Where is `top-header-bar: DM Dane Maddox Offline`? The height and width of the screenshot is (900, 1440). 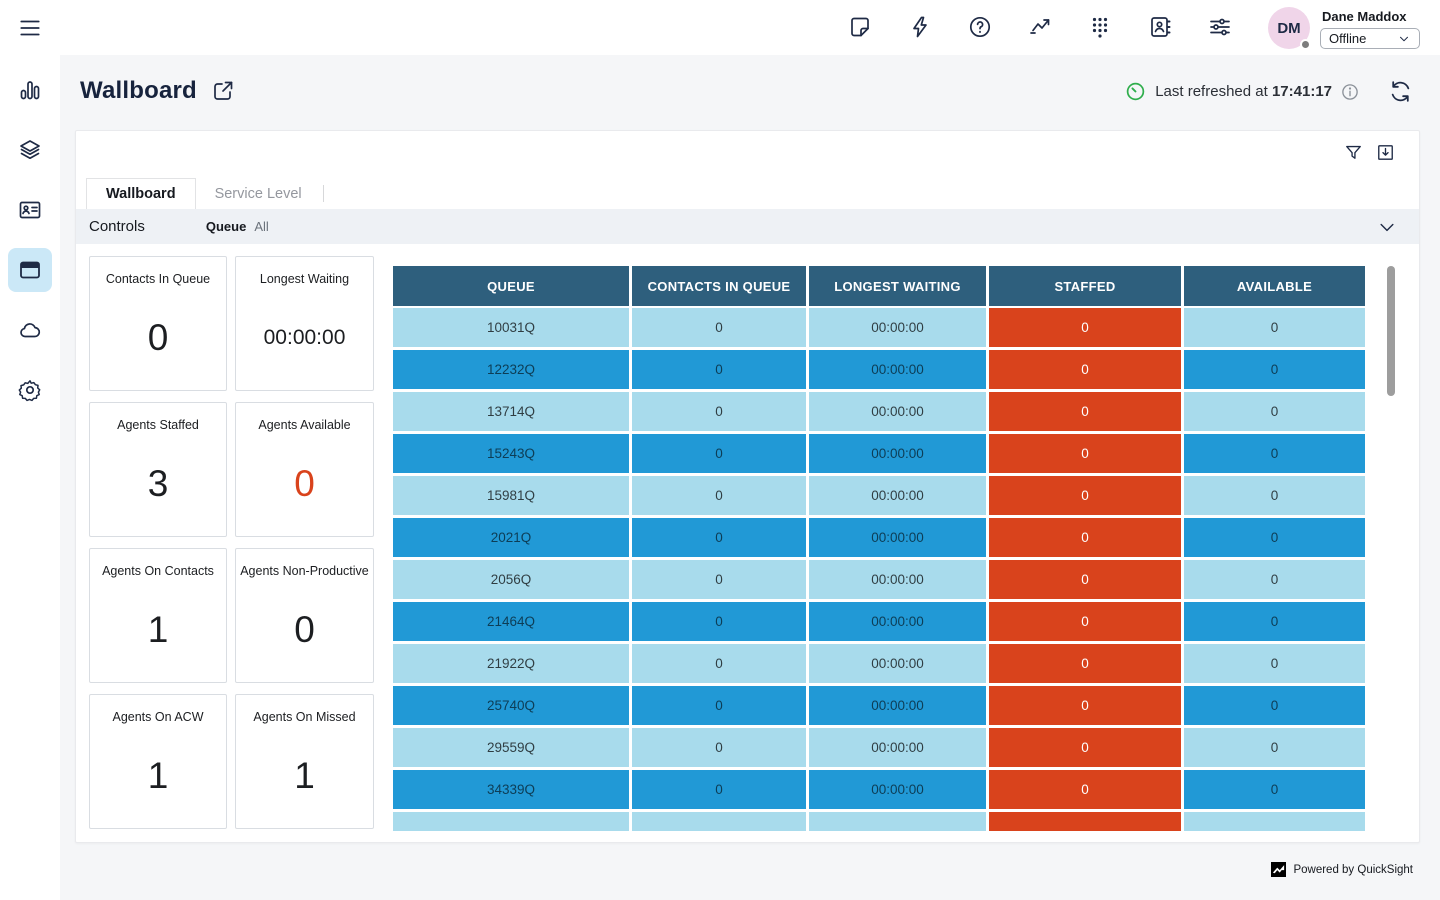 top-header-bar: DM Dane Maddox Offline is located at coordinates (720, 27).